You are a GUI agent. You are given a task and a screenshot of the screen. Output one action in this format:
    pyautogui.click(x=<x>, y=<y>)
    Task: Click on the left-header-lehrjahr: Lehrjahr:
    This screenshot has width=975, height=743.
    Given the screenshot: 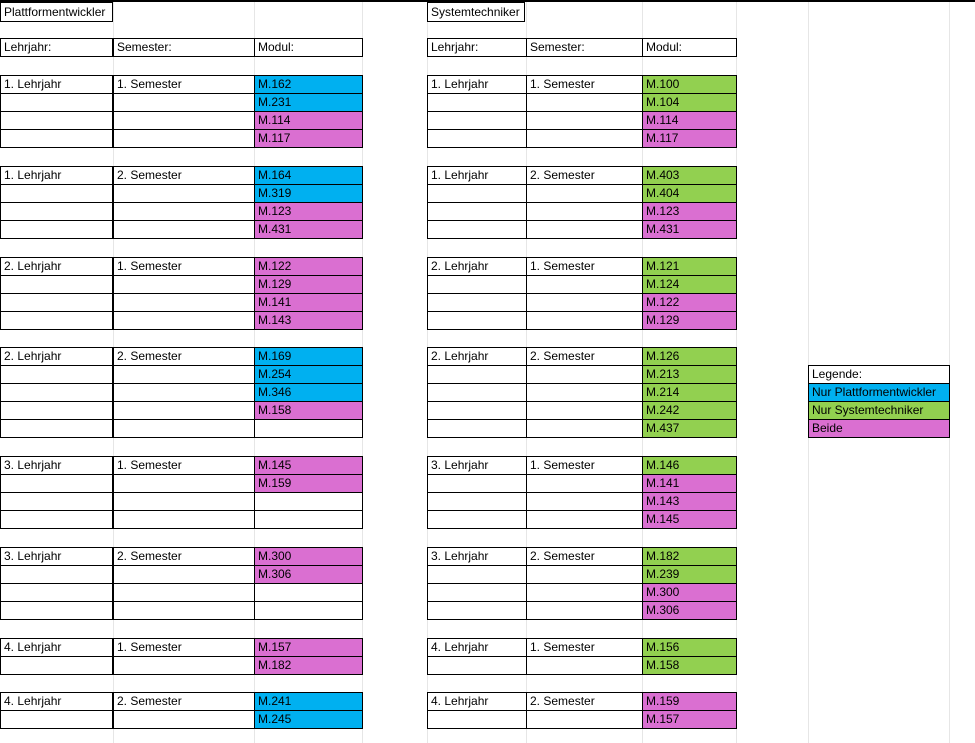 What is the action you would take?
    pyautogui.click(x=56, y=47)
    